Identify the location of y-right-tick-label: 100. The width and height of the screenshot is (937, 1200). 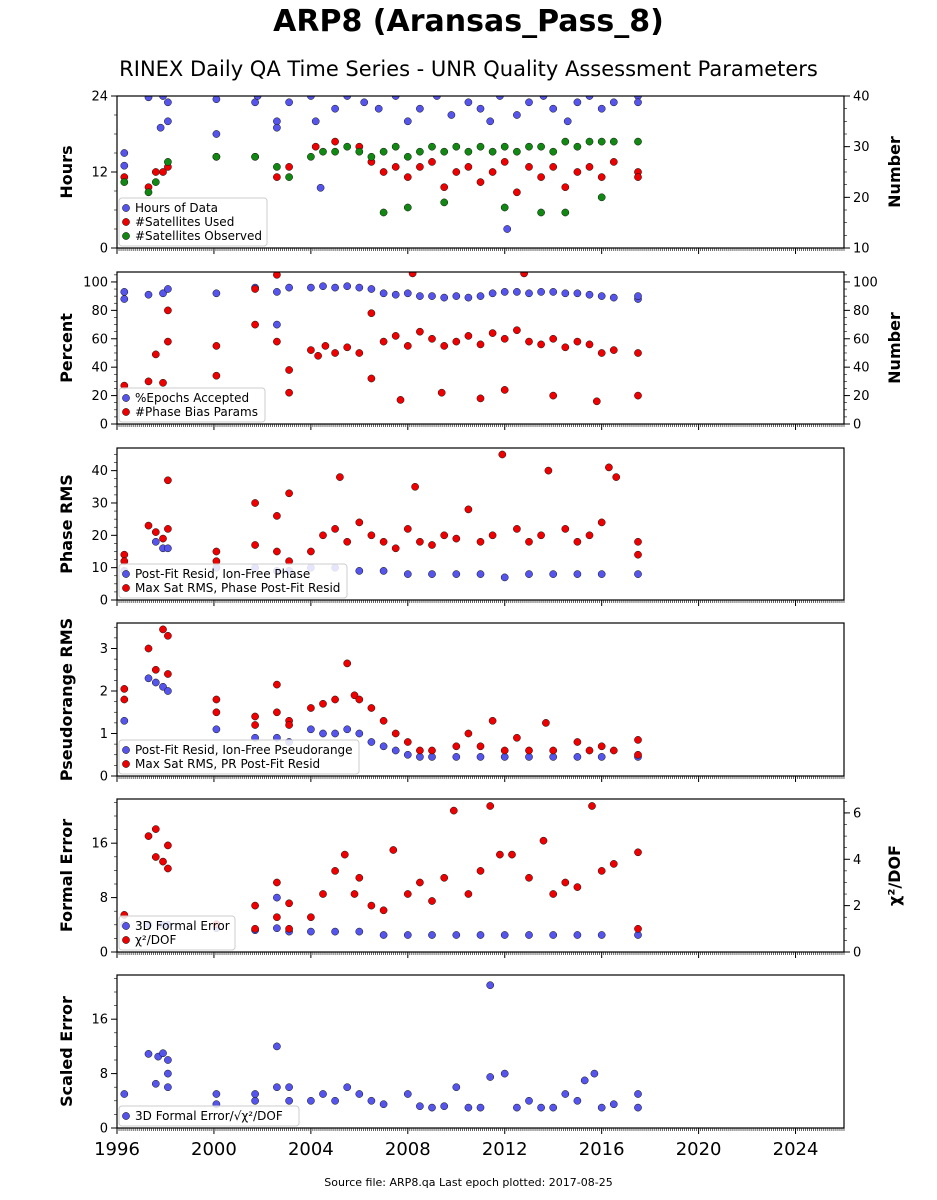
(865, 282).